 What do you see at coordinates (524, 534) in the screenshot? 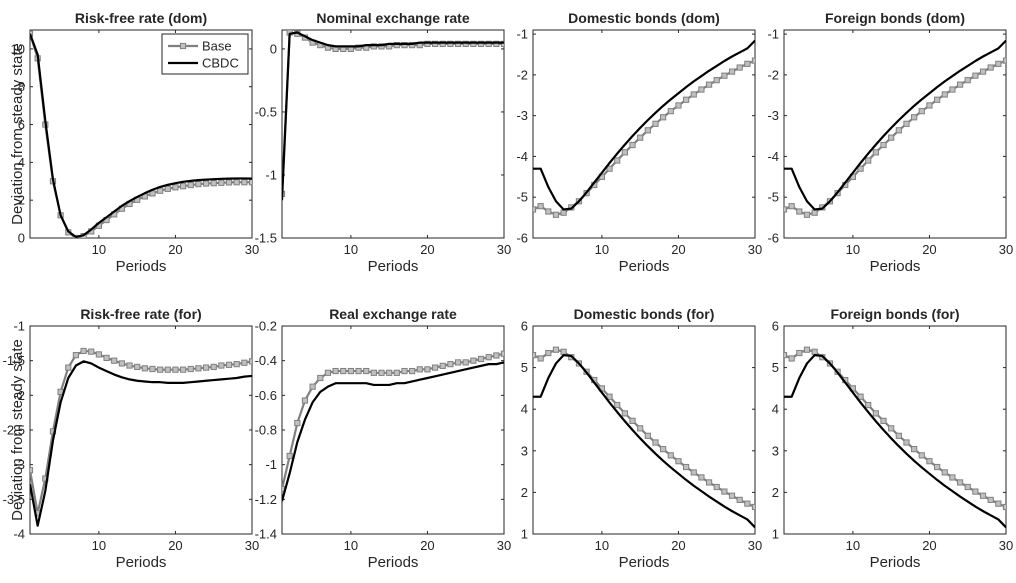
I see `y-tick-label: 1` at bounding box center [524, 534].